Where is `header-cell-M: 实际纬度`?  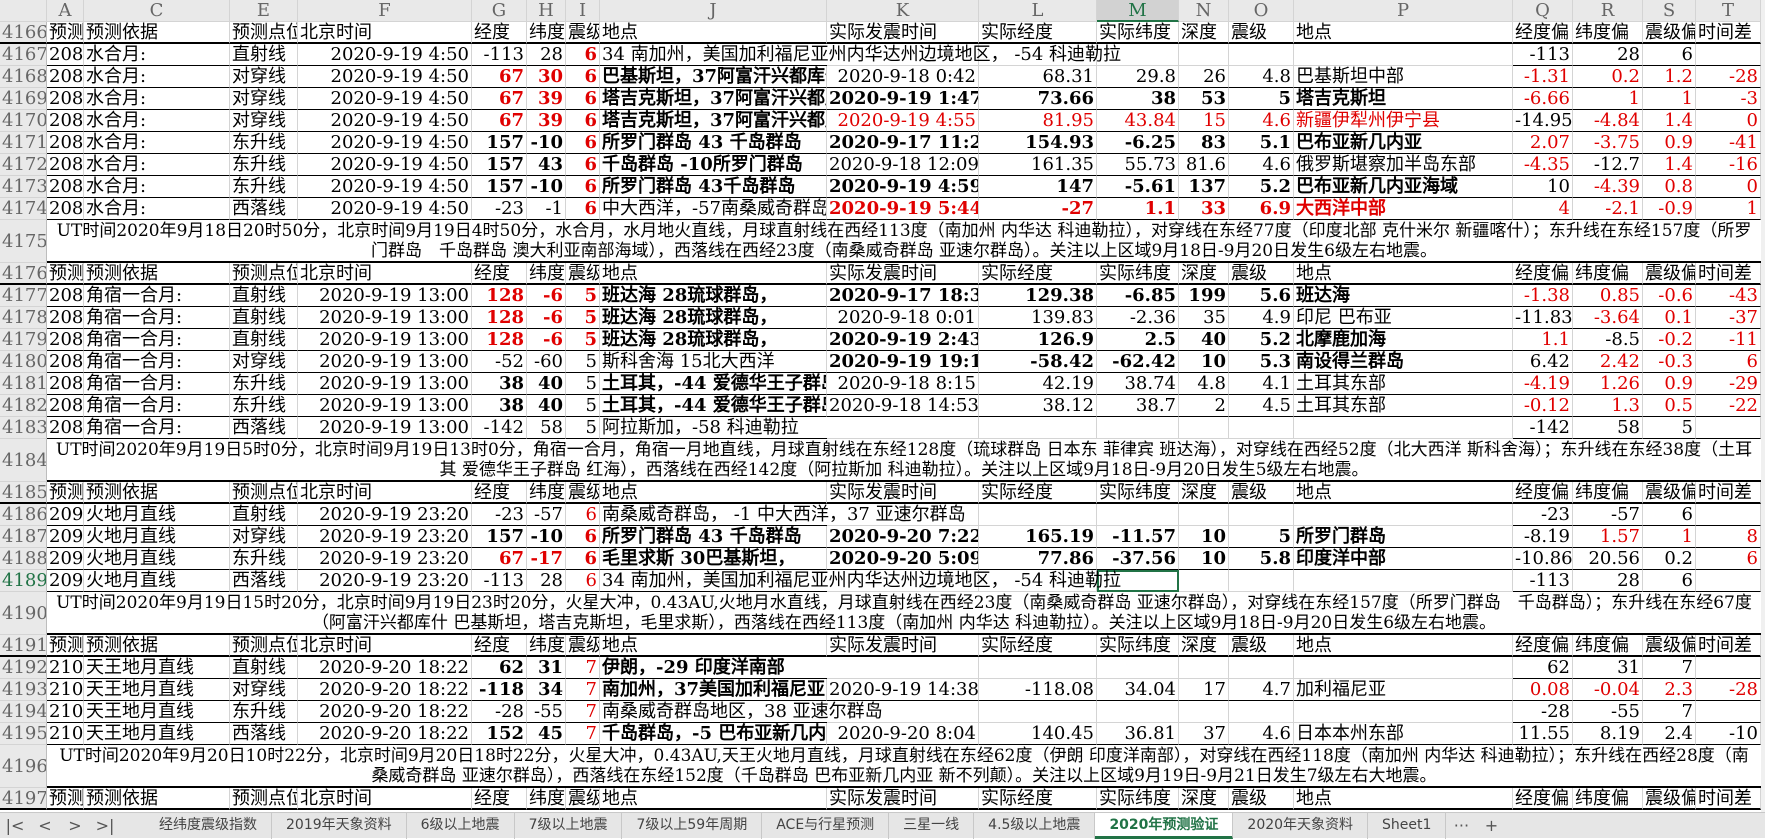
header-cell-M: 实际纬度 is located at coordinates (1138, 274).